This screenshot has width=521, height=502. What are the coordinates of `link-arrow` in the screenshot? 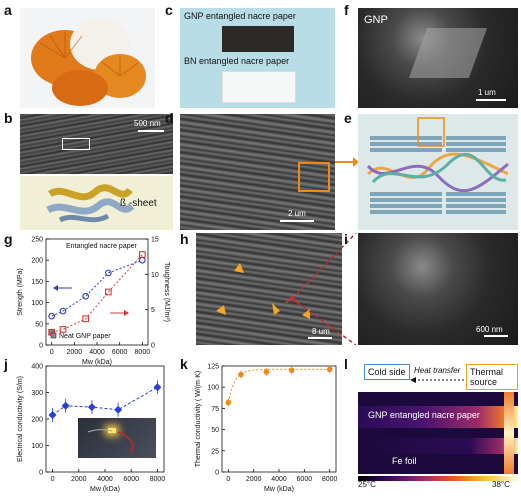 It's located at (347, 162).